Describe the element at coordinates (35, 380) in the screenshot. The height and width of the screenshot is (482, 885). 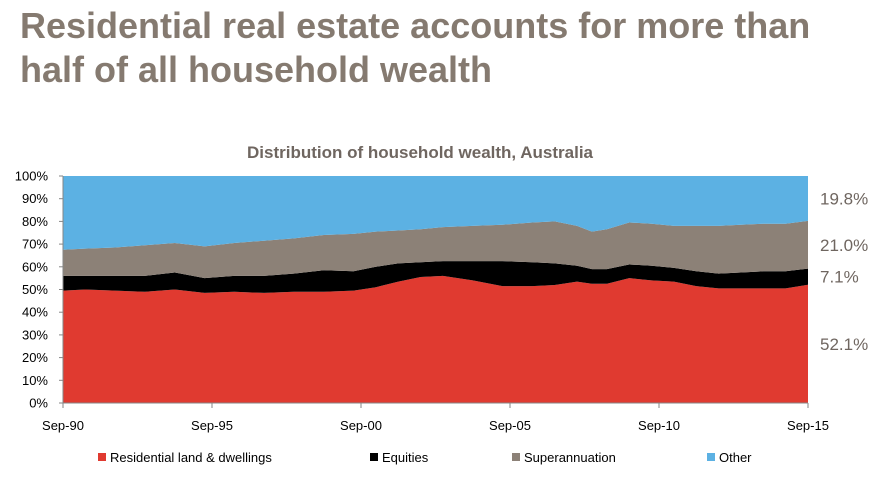
I see `y-tick-label: 10%` at that location.